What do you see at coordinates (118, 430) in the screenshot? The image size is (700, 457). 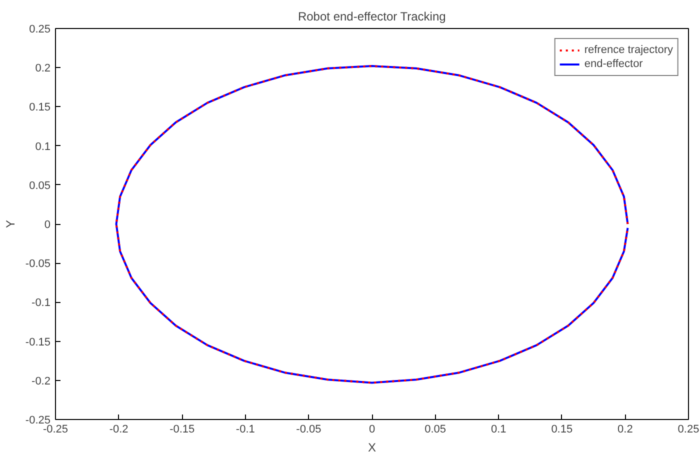 I see `x-tick-label: -0.2` at bounding box center [118, 430].